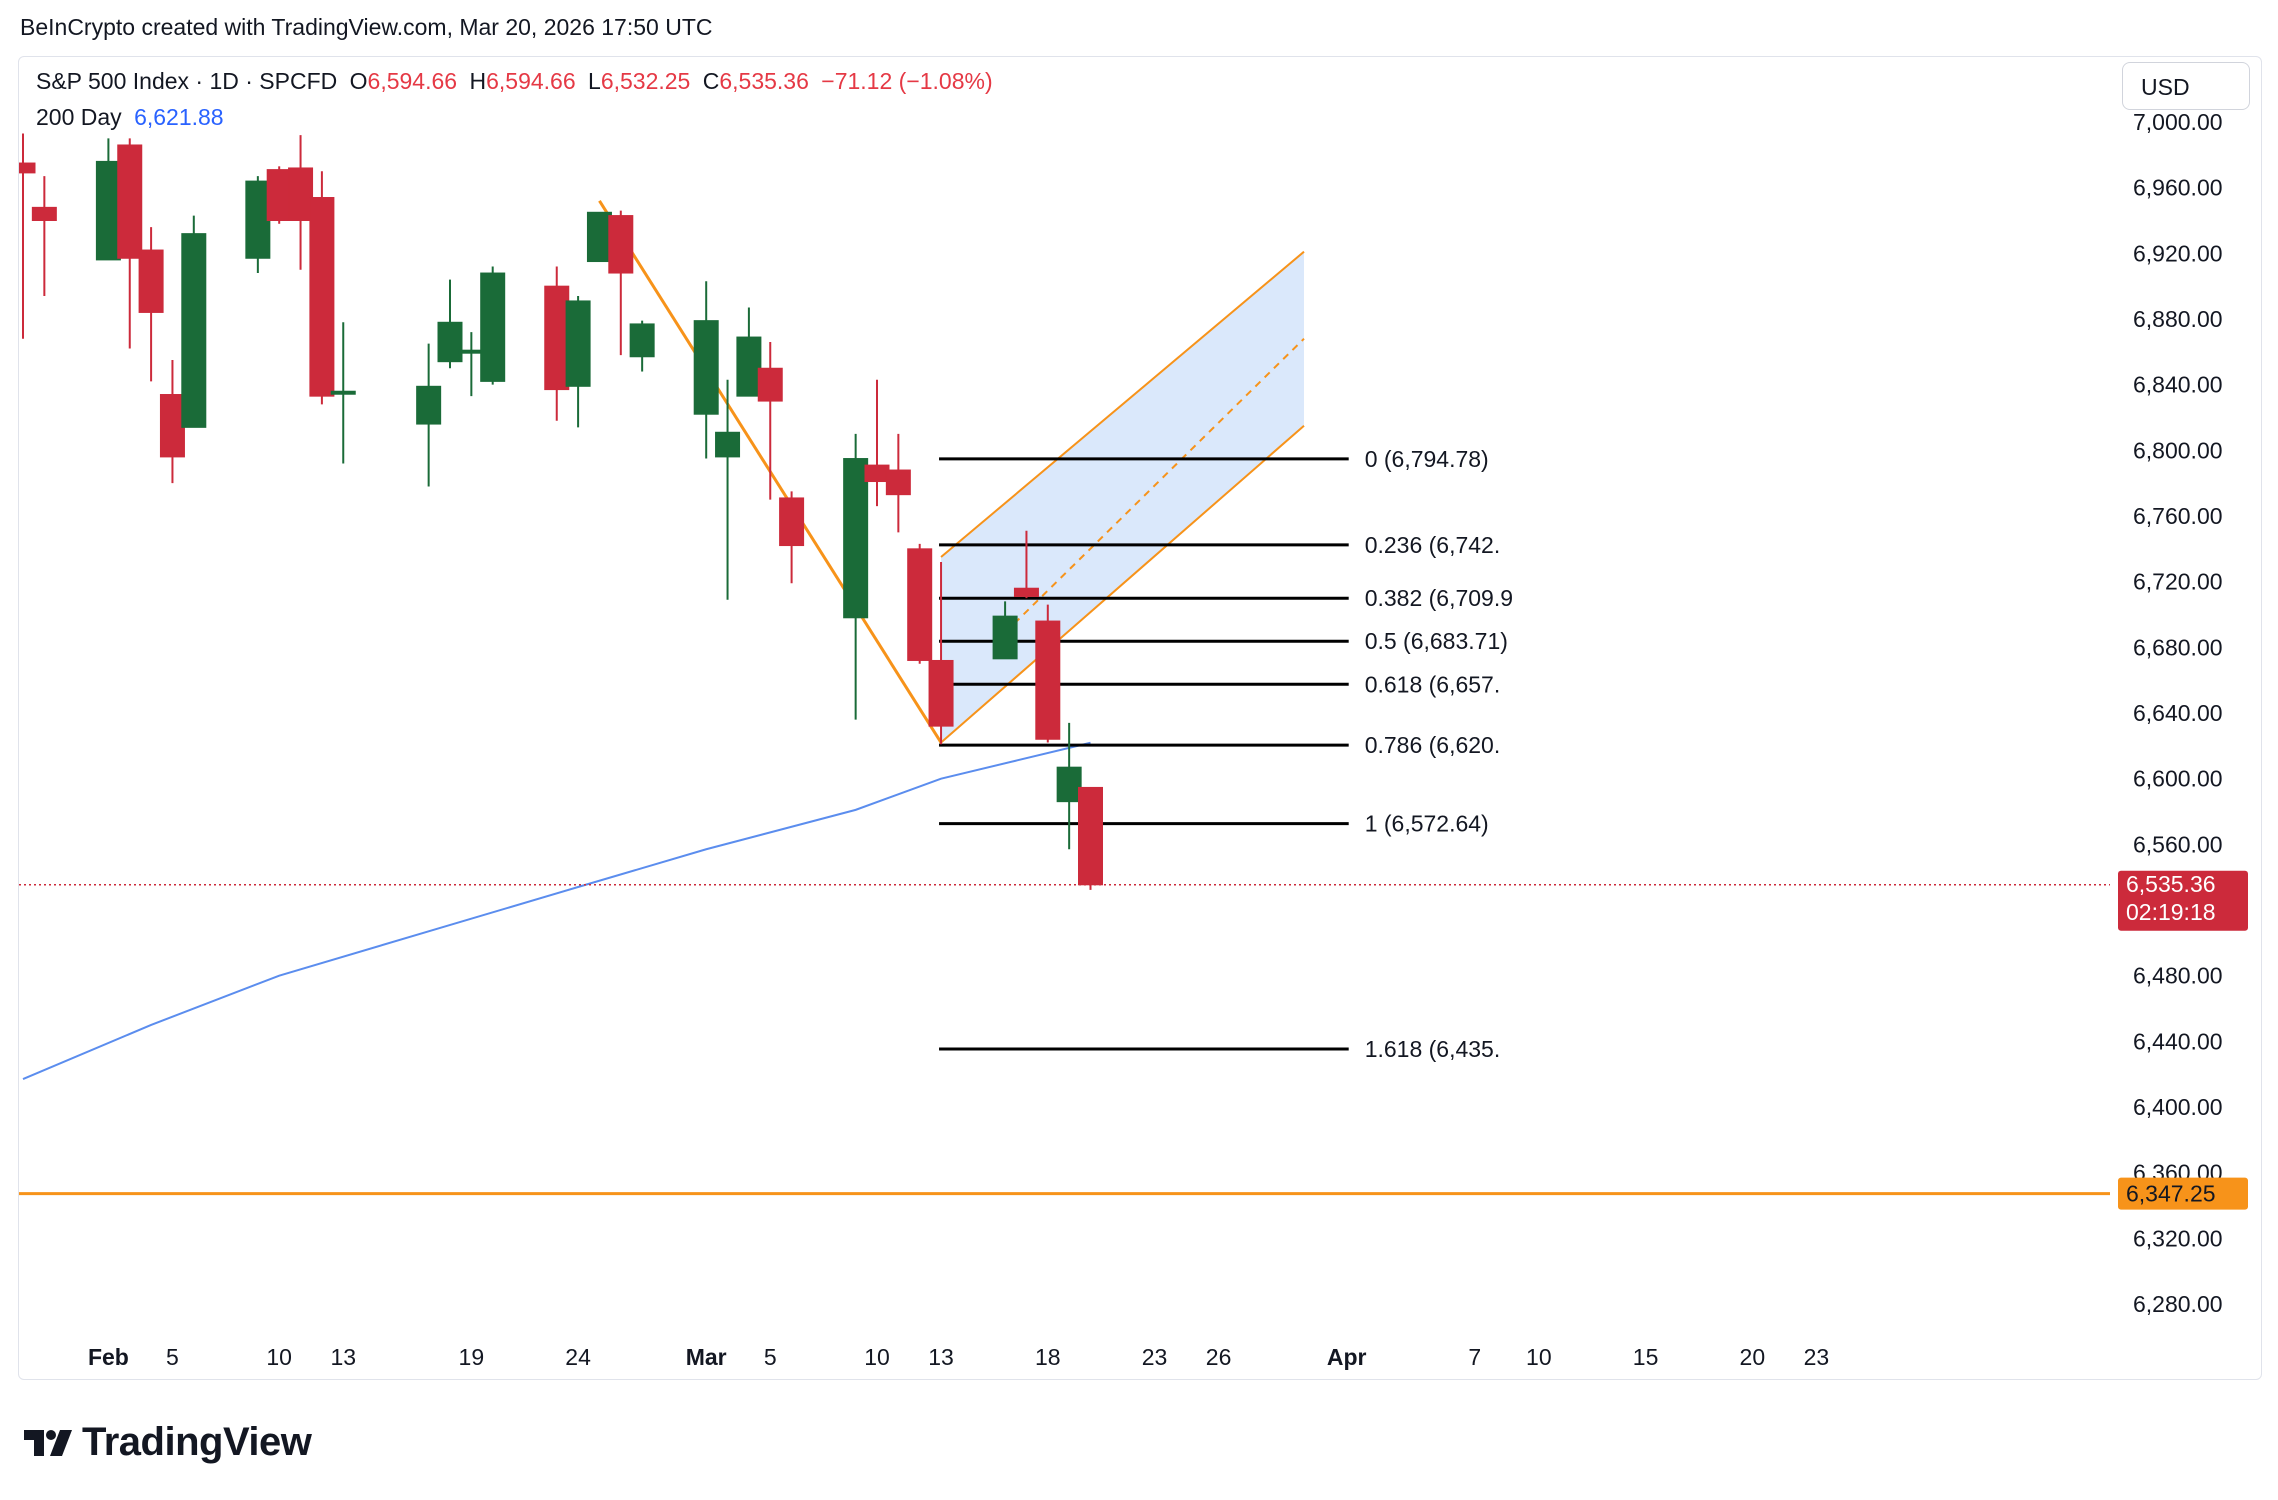  Describe the element at coordinates (1474, 1357) in the screenshot. I see `x-axis-tick-label: 7` at that location.